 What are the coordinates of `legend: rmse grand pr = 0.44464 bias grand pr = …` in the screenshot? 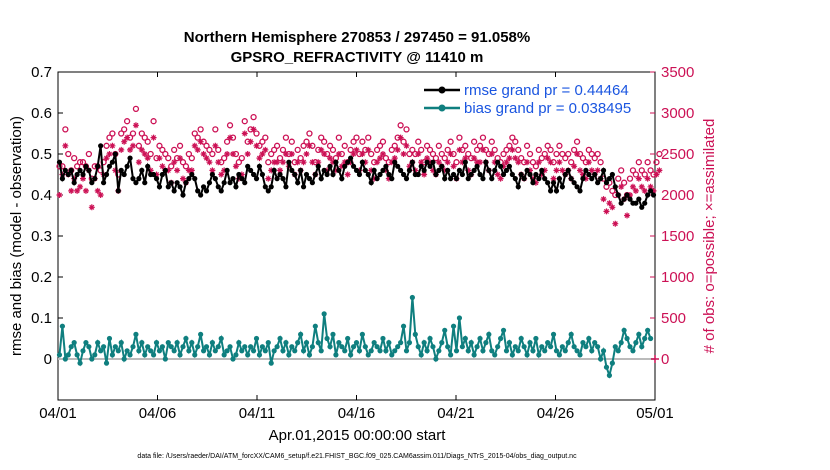 It's located at (527, 99).